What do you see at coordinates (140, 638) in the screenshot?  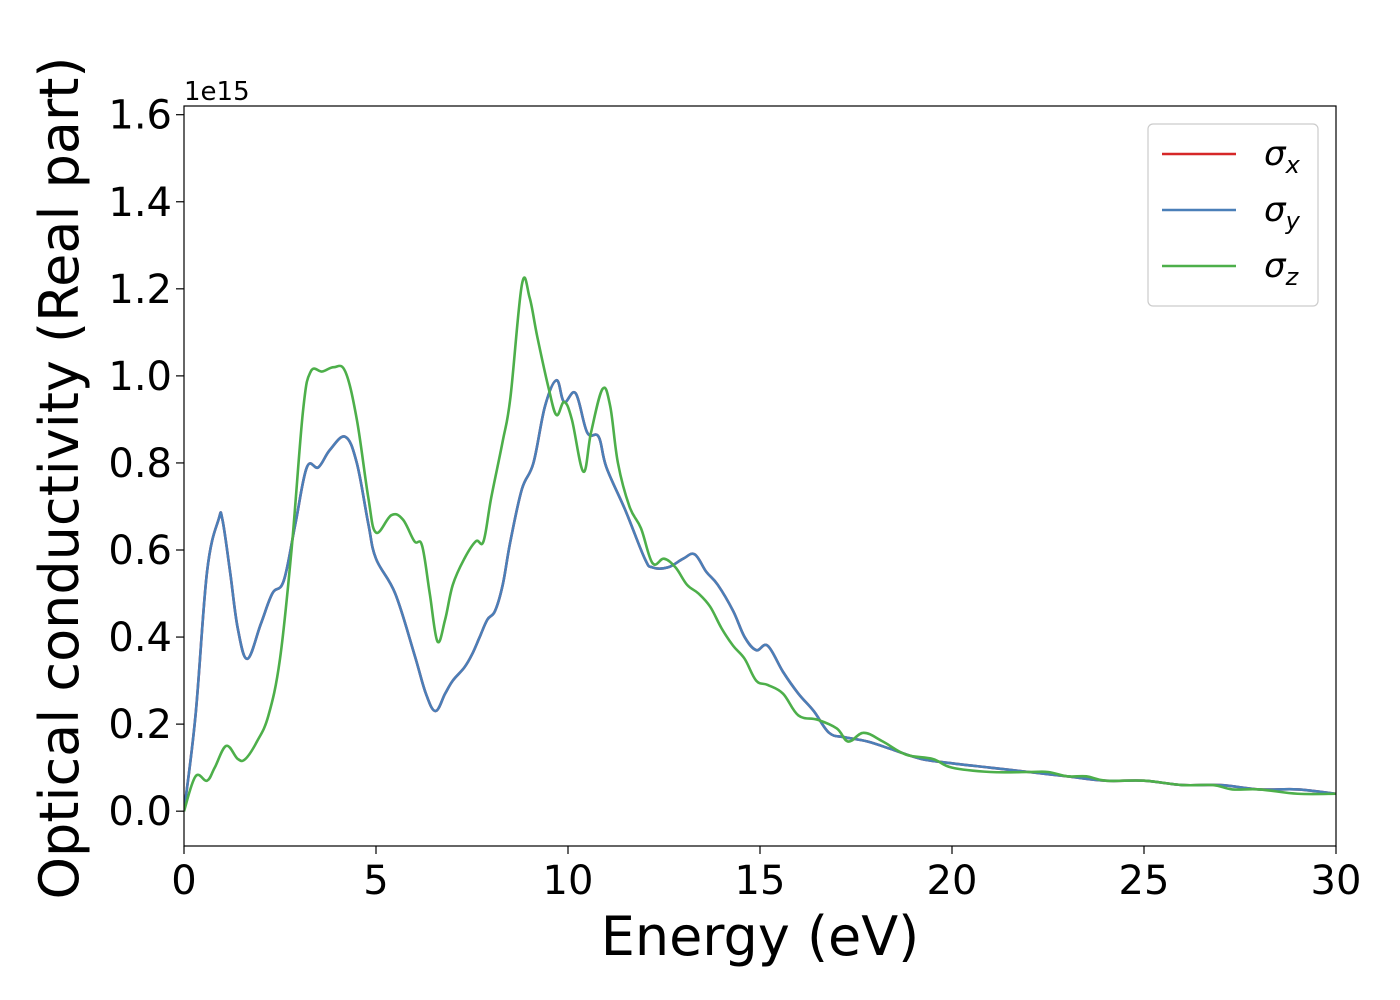 I see `y-tick-label: 0.4` at bounding box center [140, 638].